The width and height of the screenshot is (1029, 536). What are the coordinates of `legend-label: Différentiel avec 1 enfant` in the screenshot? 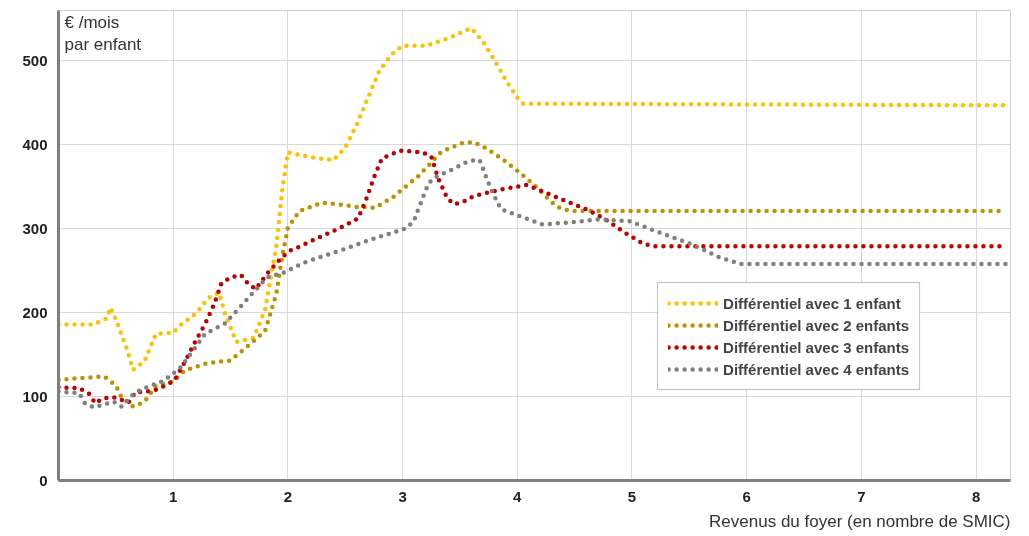 It's located at (812, 303).